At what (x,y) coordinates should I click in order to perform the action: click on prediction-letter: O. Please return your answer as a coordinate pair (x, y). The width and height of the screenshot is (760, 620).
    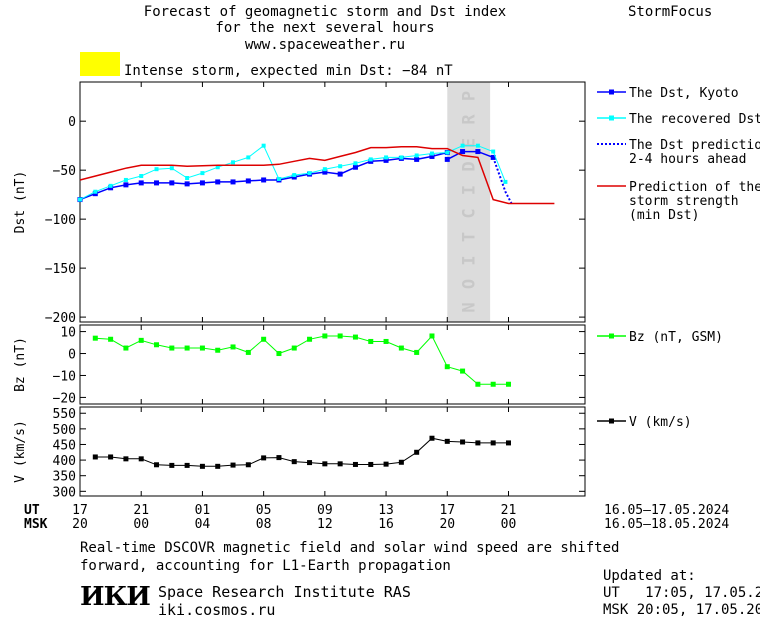
    Looking at the image, I should click on (470, 284).